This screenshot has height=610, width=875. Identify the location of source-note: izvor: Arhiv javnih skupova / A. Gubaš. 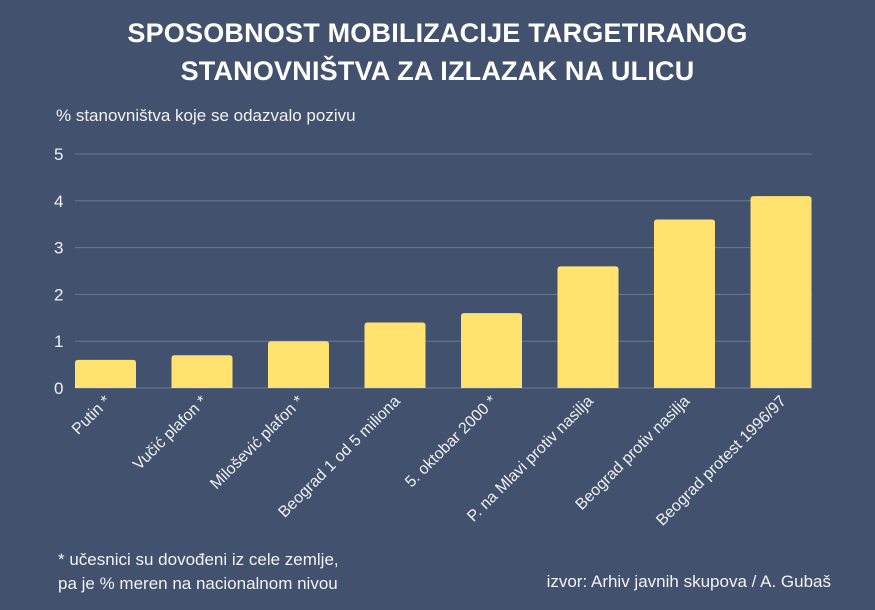
(688, 581).